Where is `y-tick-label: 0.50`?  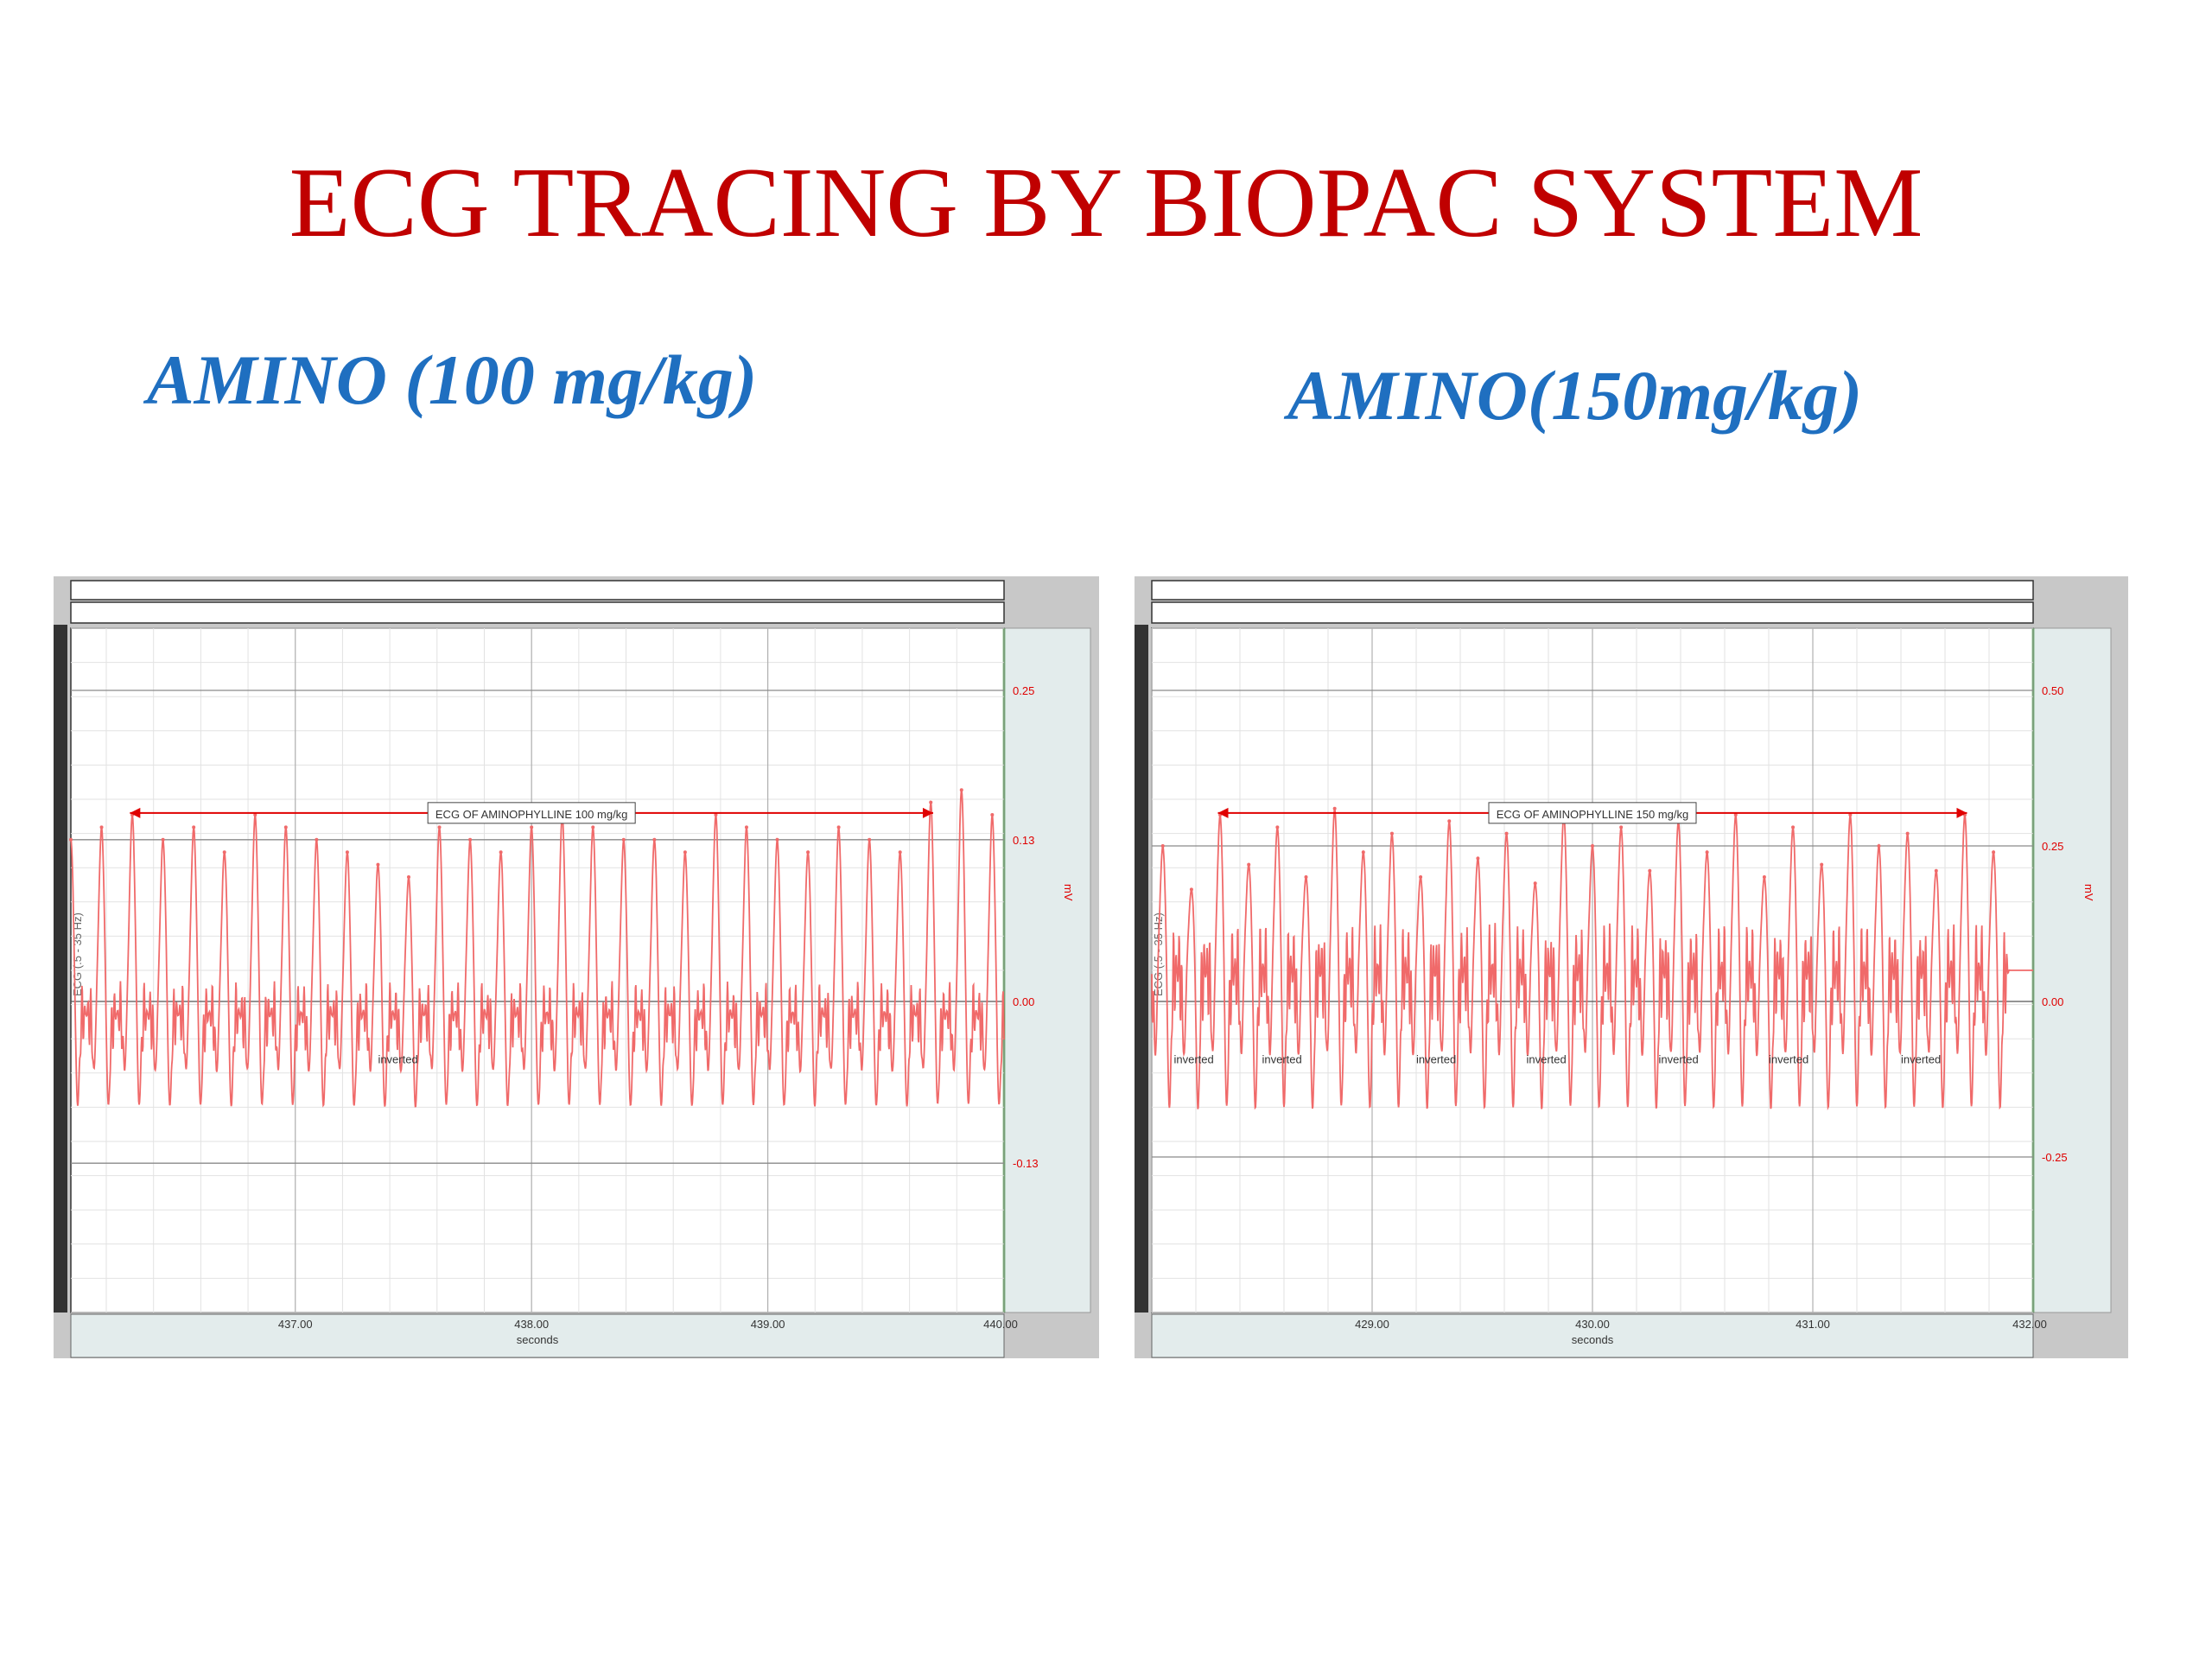 y-tick-label: 0.50 is located at coordinates (2052, 690).